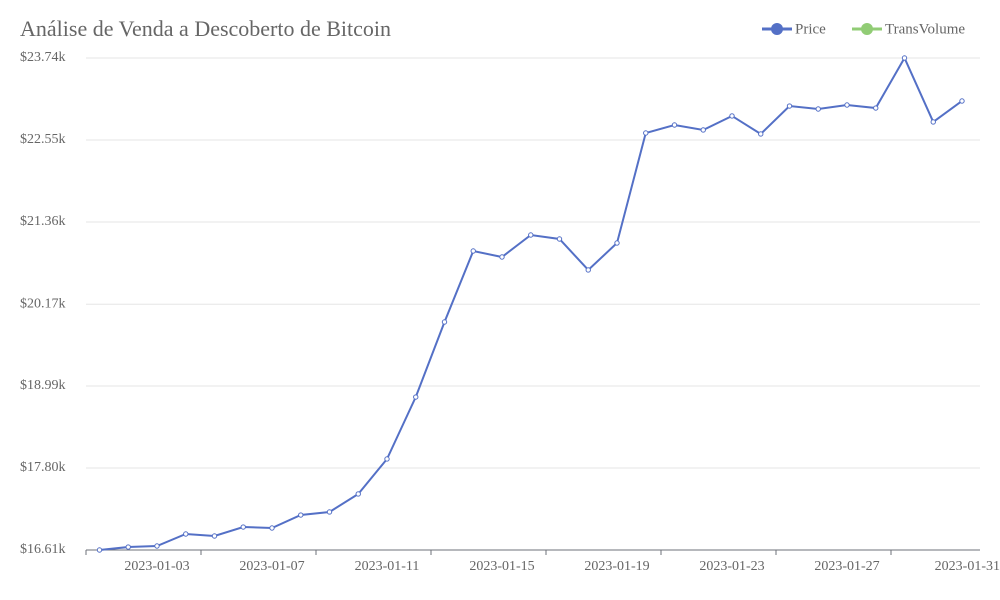 The height and width of the screenshot is (600, 1000). What do you see at coordinates (967, 566) in the screenshot?
I see `x-tick-label: 2023-01-31` at bounding box center [967, 566].